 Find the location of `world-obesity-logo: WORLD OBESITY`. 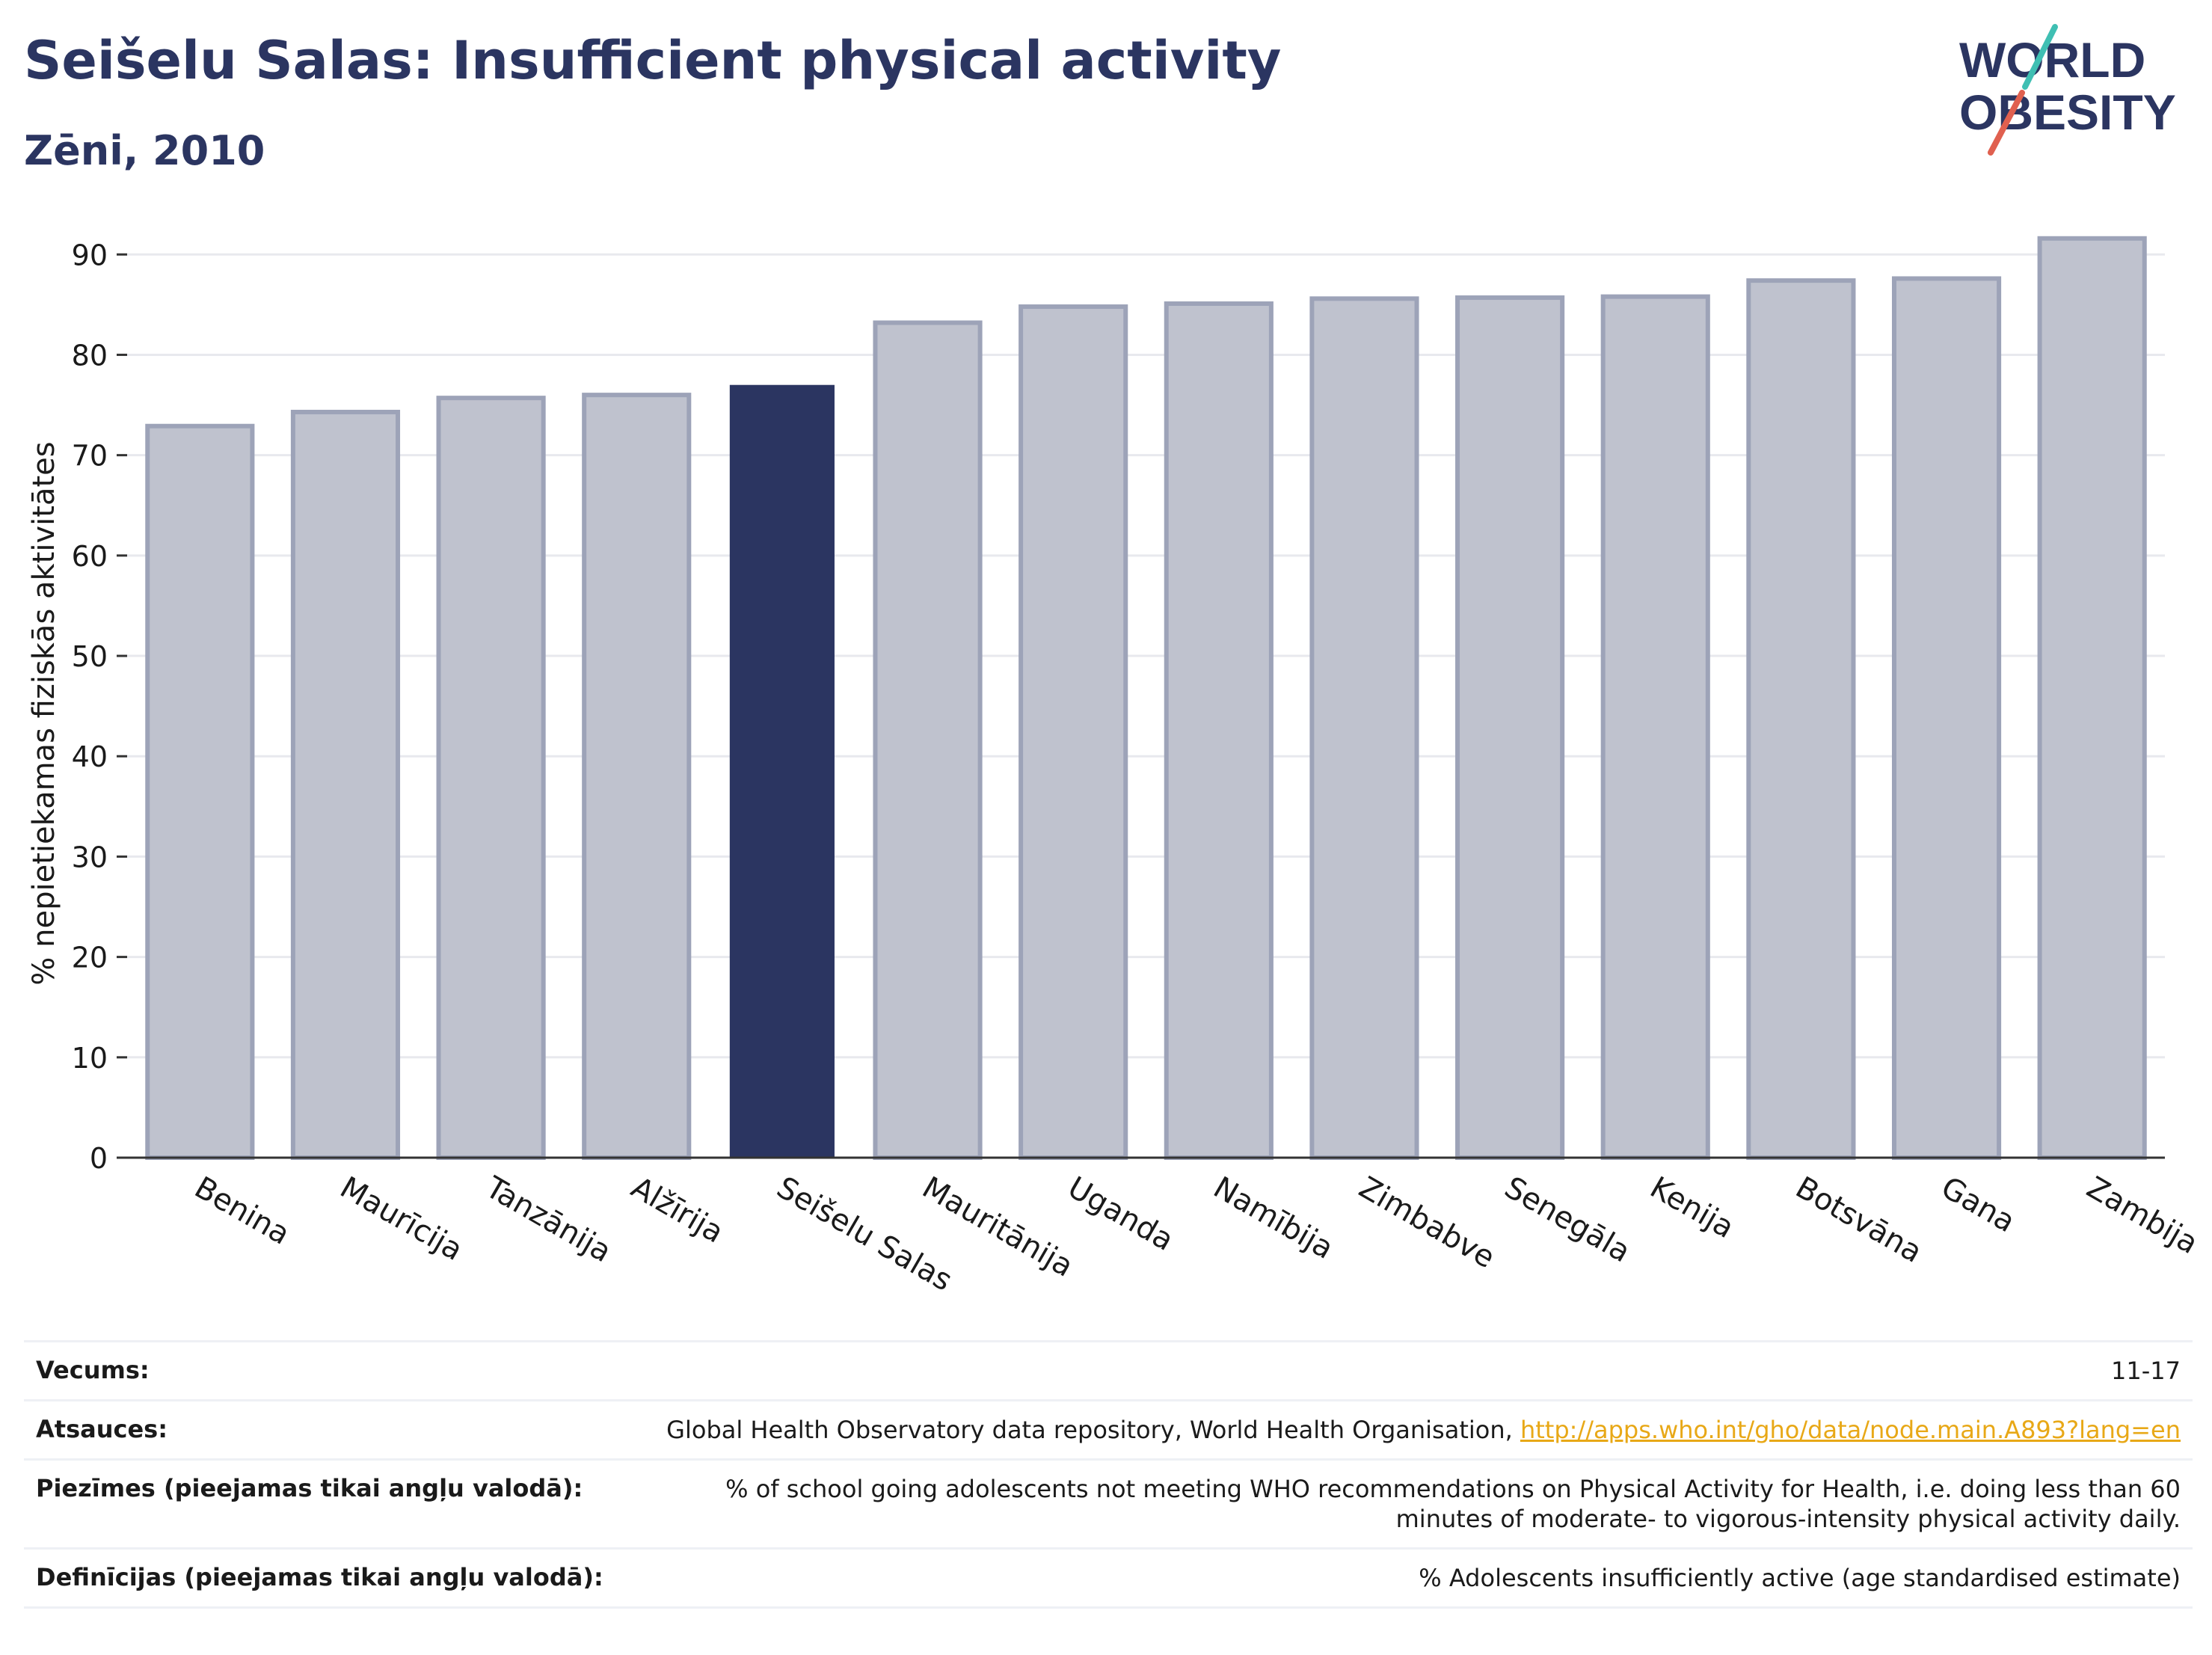

world-obesity-logo: WORLD OBESITY is located at coordinates (2067, 90).